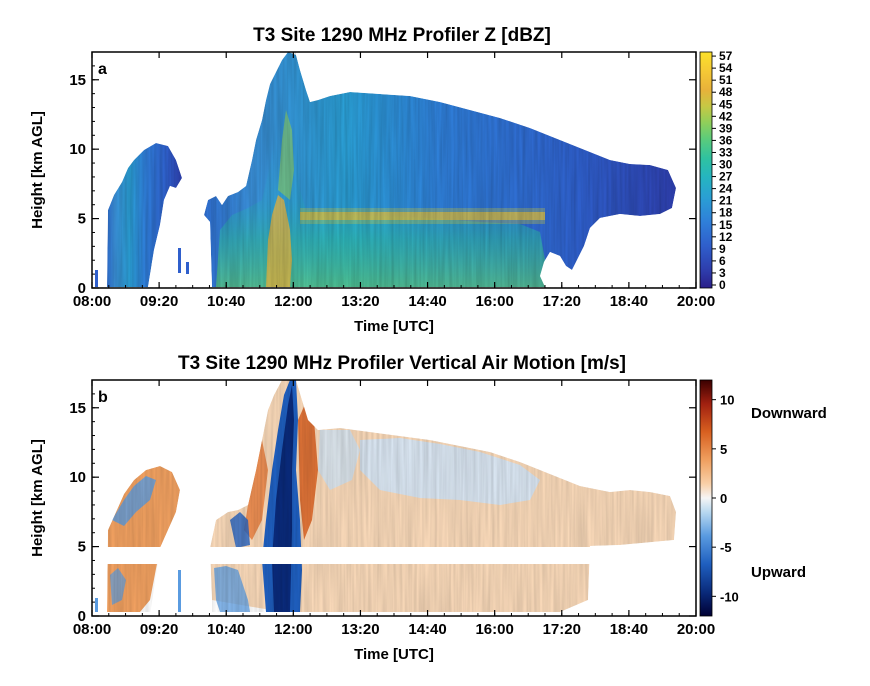 The width and height of the screenshot is (870, 686). What do you see at coordinates (394, 654) in the screenshot?
I see `panel-b-xlabel: Time [UTC]` at bounding box center [394, 654].